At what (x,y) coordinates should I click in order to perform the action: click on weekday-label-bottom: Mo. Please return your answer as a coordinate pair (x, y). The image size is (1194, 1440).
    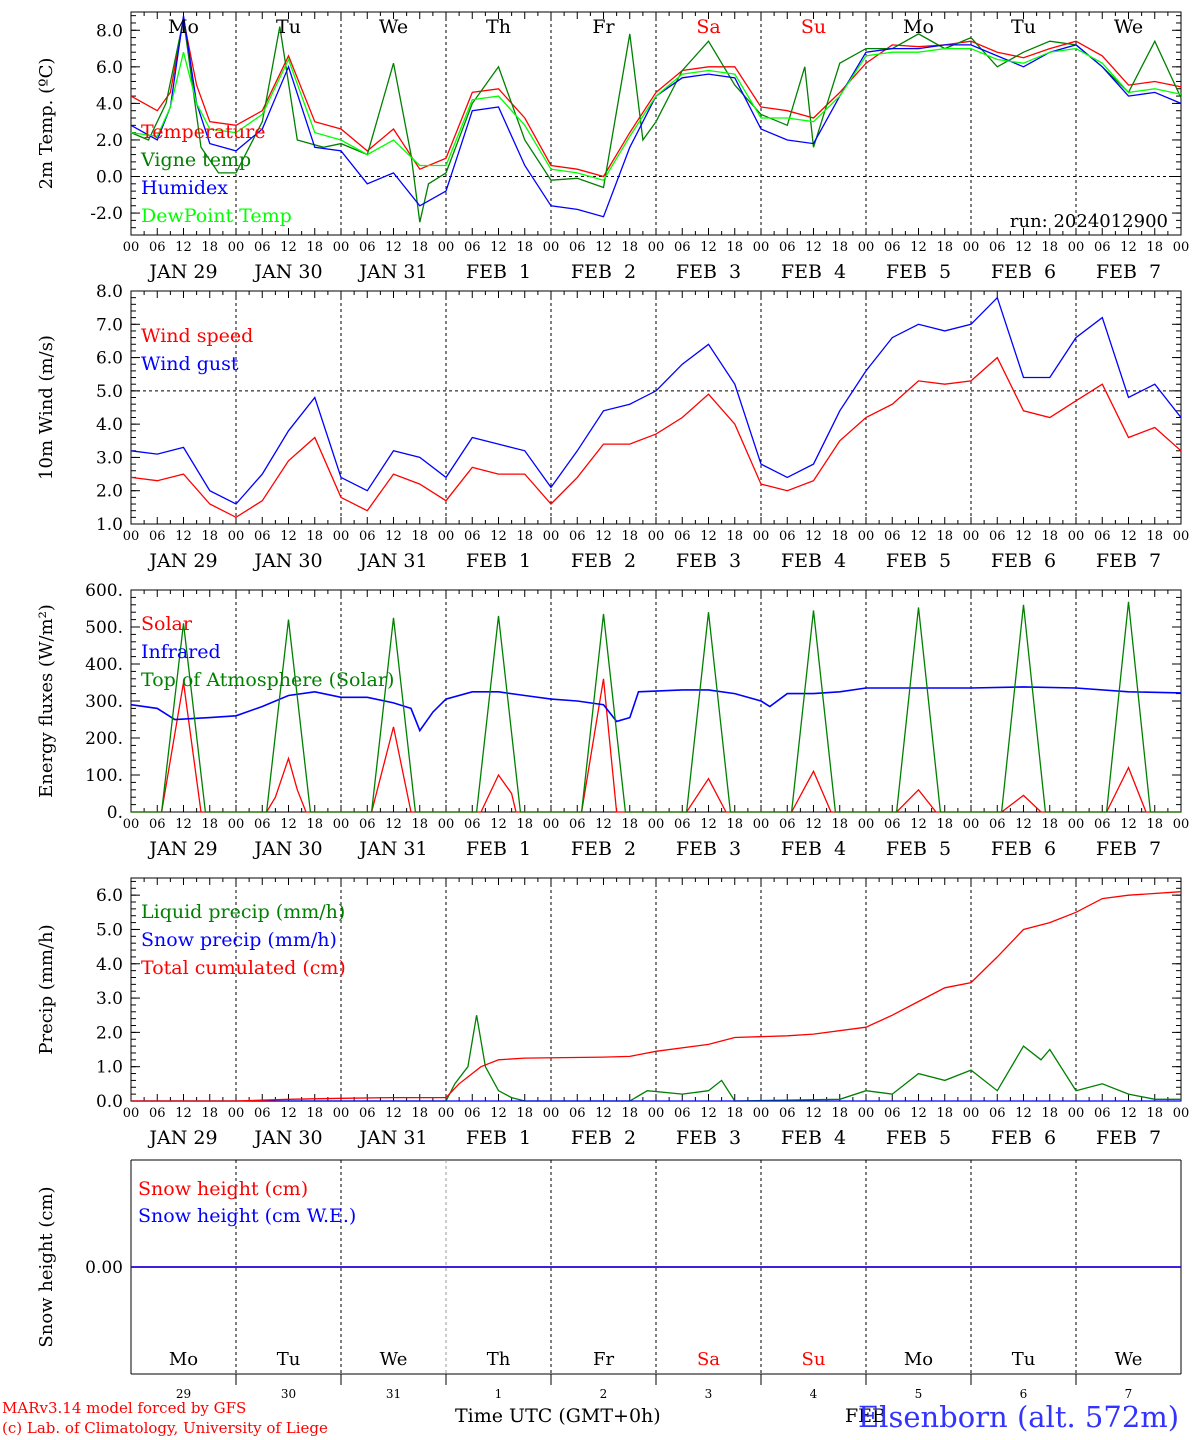
    Looking at the image, I should click on (183, 1359).